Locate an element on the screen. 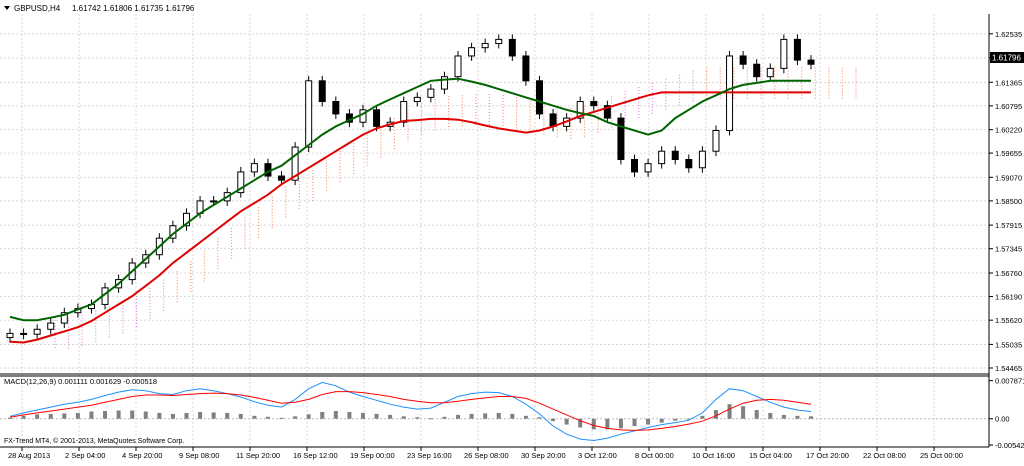 The height and width of the screenshot is (466, 1024). price-tick-label: 1.55620 is located at coordinates (1008, 320).